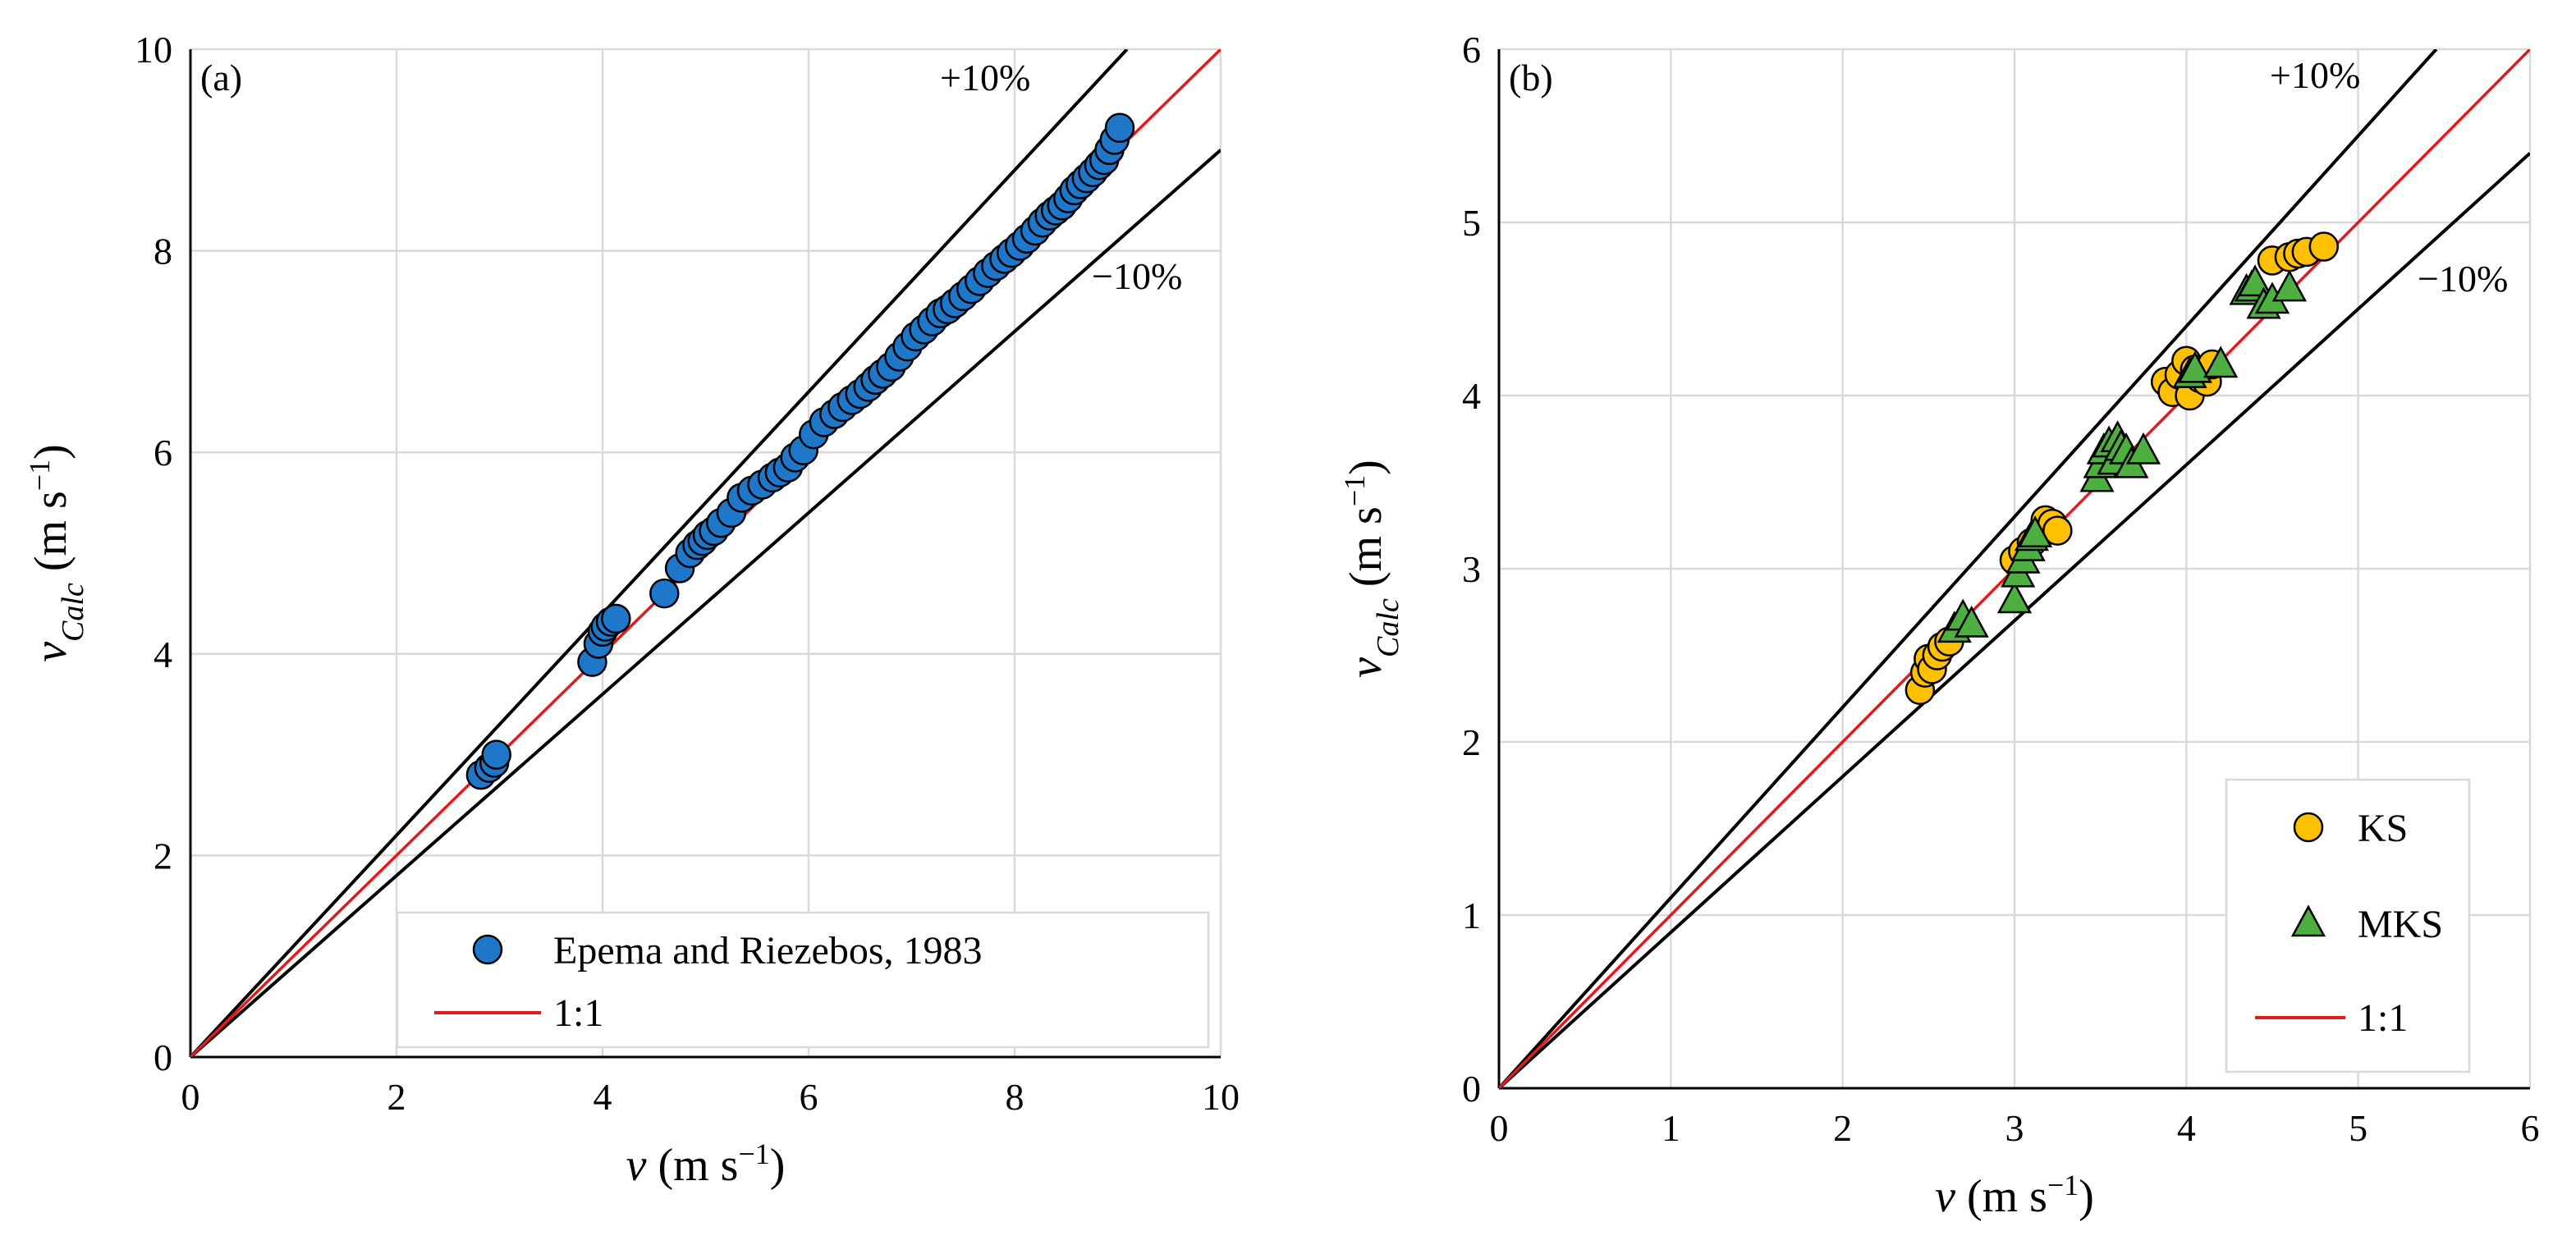  What do you see at coordinates (2383, 828) in the screenshot?
I see `legend-label-ks: KS` at bounding box center [2383, 828].